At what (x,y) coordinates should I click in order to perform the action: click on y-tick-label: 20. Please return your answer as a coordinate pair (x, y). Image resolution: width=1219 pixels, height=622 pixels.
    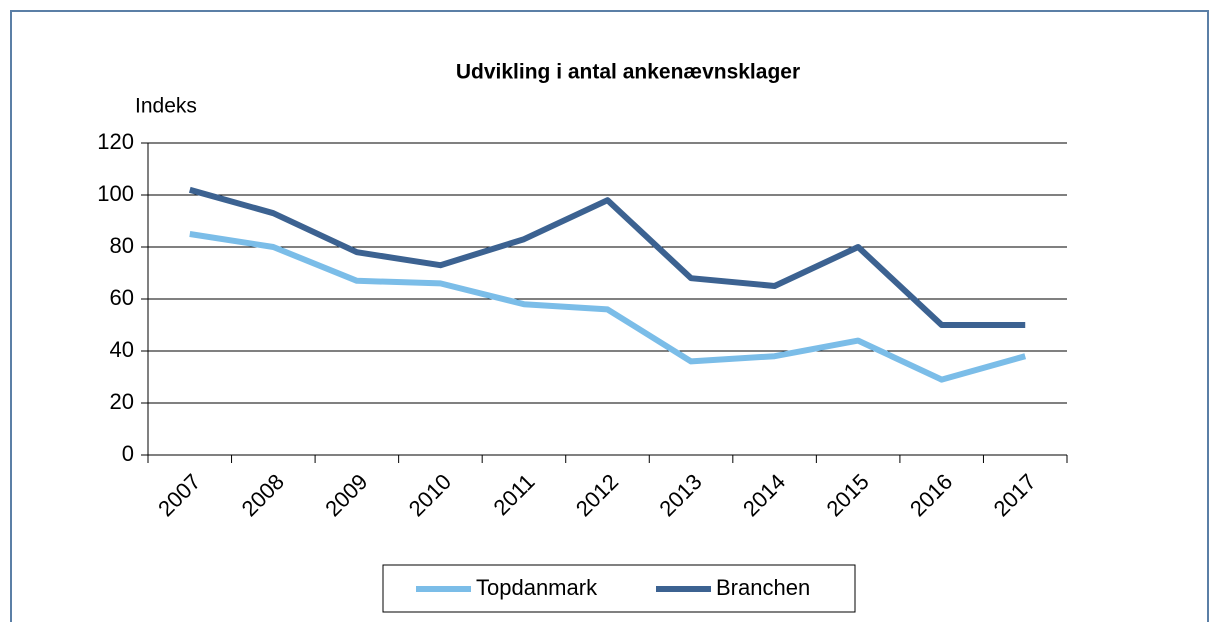
    Looking at the image, I should click on (122, 401).